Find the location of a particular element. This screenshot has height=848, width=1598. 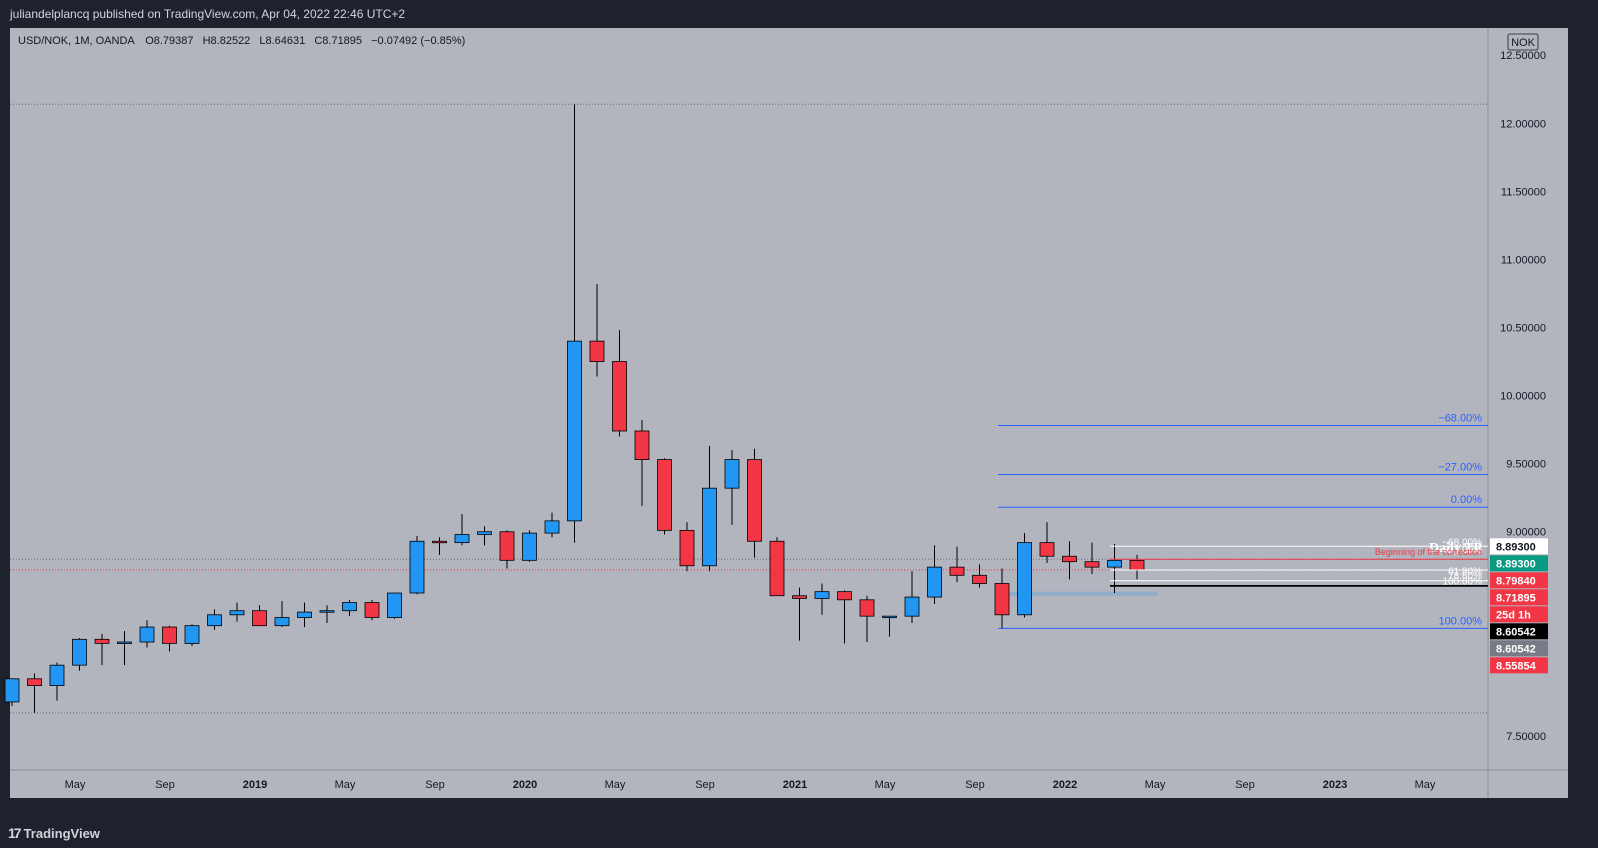

tradingview-logo: 17 TradingView is located at coordinates (54, 833).